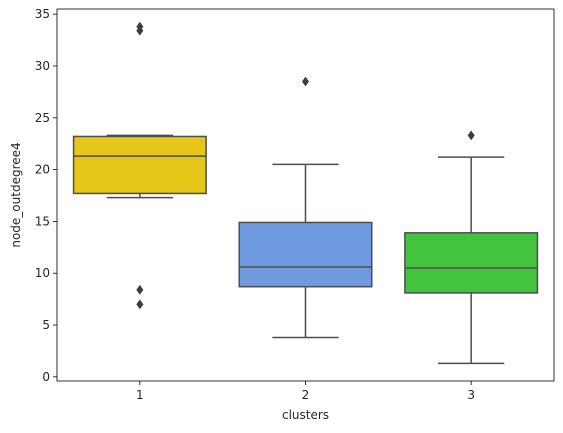 The width and height of the screenshot is (563, 433). I want to click on y-tick-label: 0, so click(46, 377).